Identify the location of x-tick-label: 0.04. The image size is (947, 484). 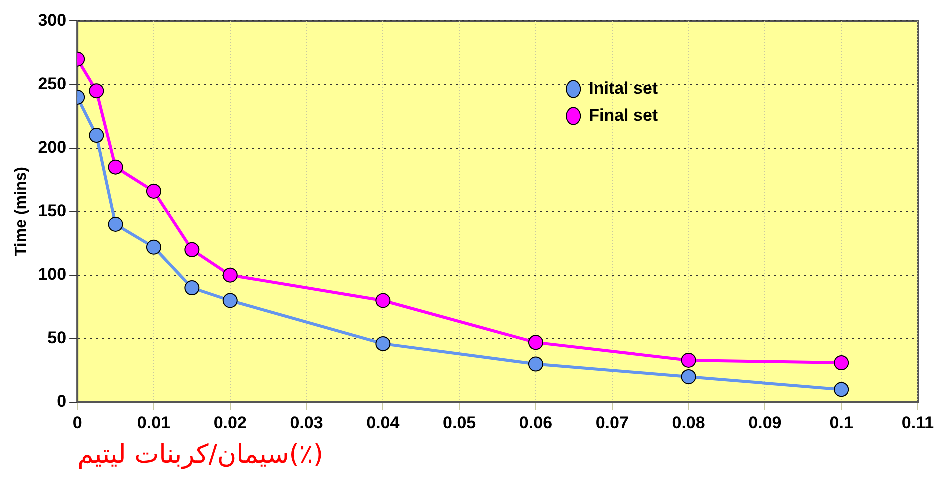
(383, 422).